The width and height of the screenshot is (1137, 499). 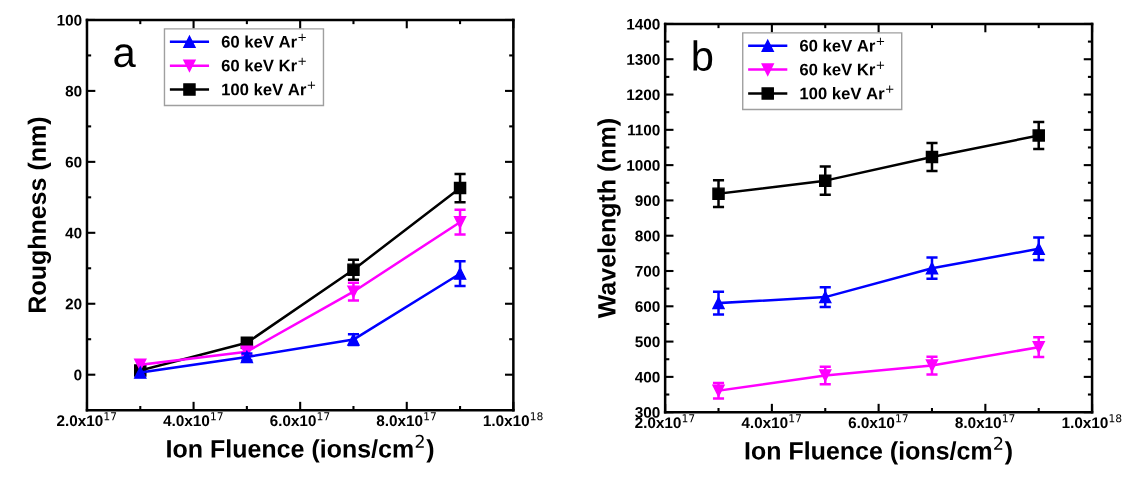 I want to click on y-tick-label: 800, so click(x=647, y=236).